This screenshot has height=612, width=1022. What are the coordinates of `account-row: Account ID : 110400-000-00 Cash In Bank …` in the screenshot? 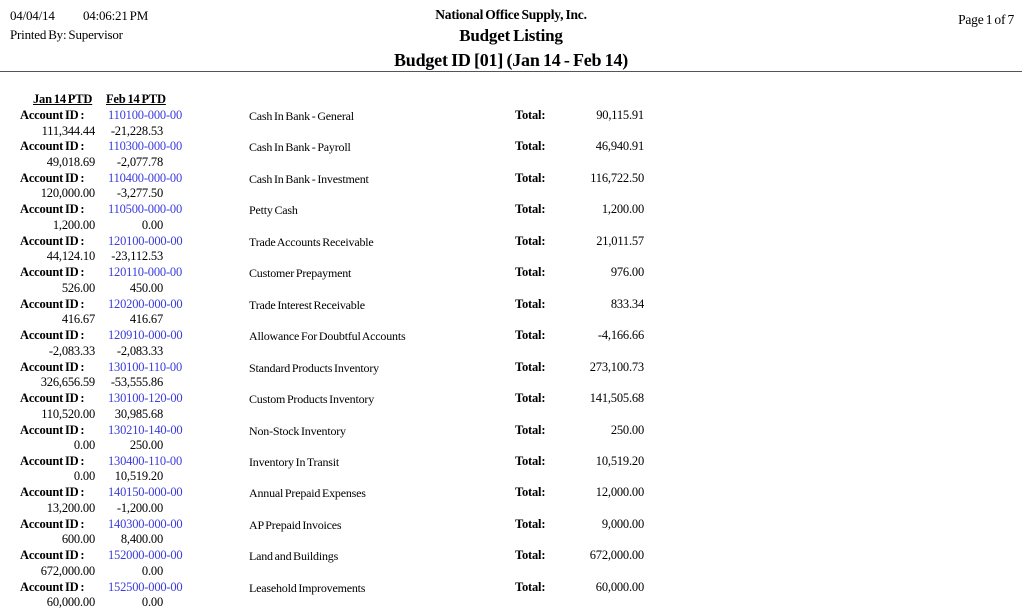 It's located at (511, 186).